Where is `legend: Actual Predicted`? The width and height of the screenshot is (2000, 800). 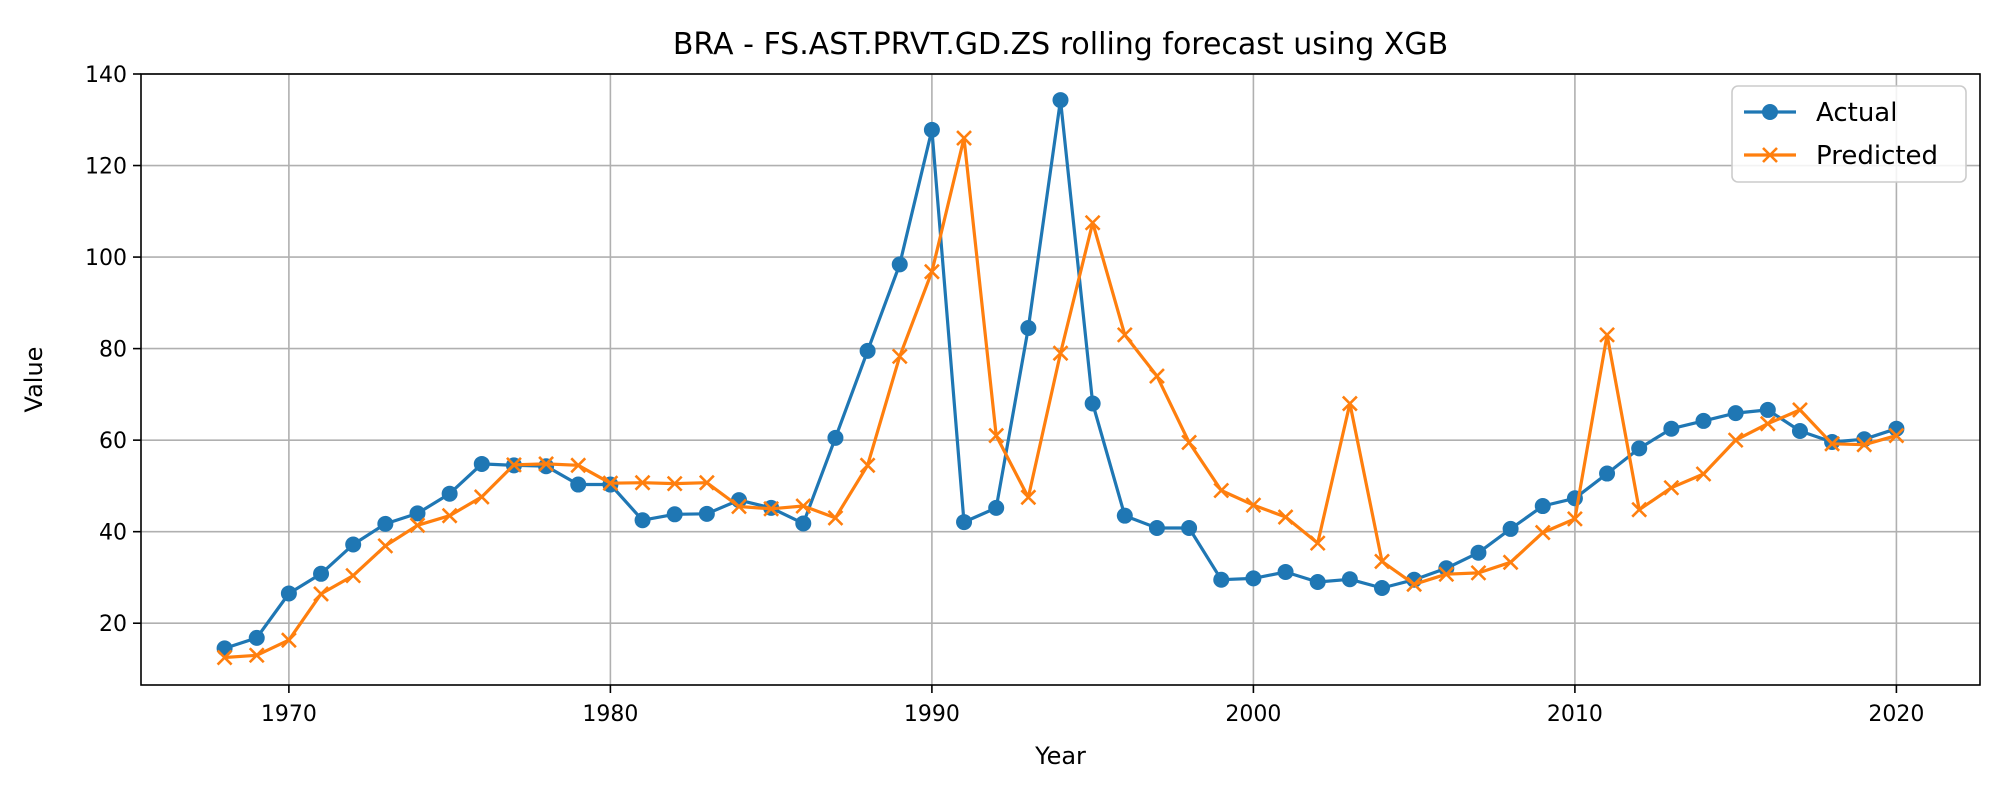
legend: Actual Predicted is located at coordinates (1849, 134).